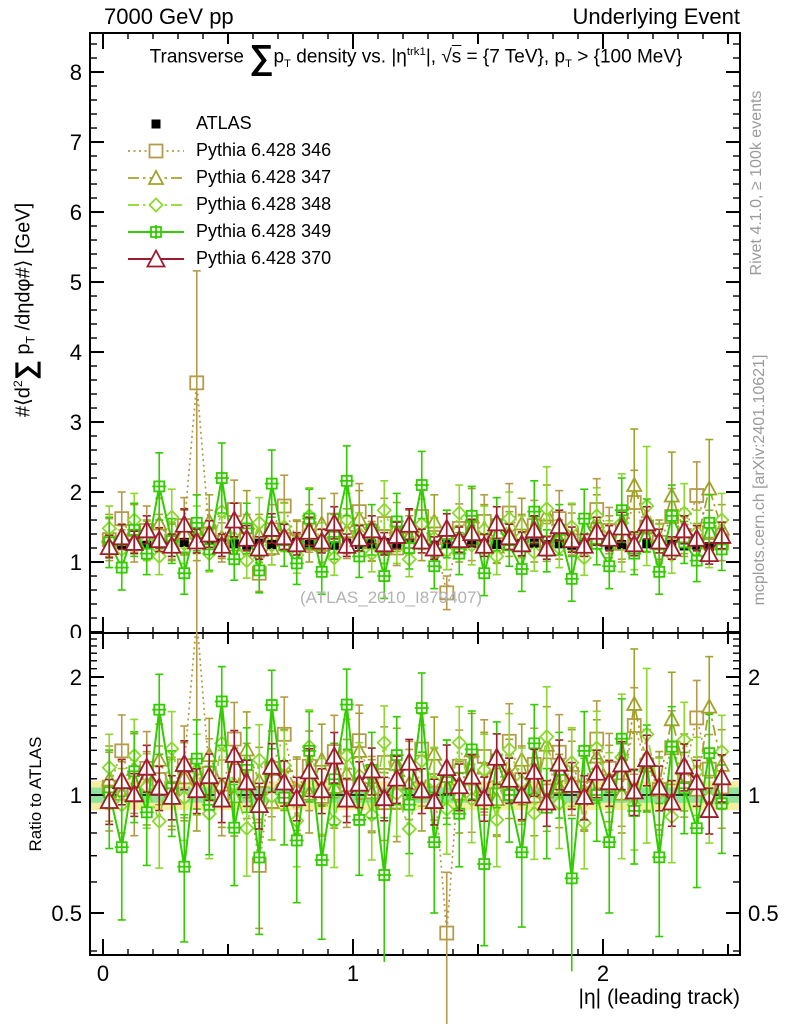 The height and width of the screenshot is (1024, 786). I want to click on atlas-marker-icon, so click(156, 123).